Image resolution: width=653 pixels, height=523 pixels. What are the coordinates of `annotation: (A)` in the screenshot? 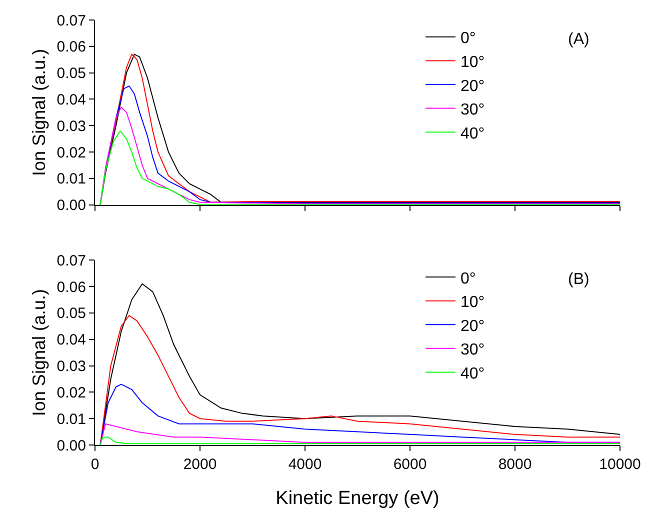 It's located at (579, 39).